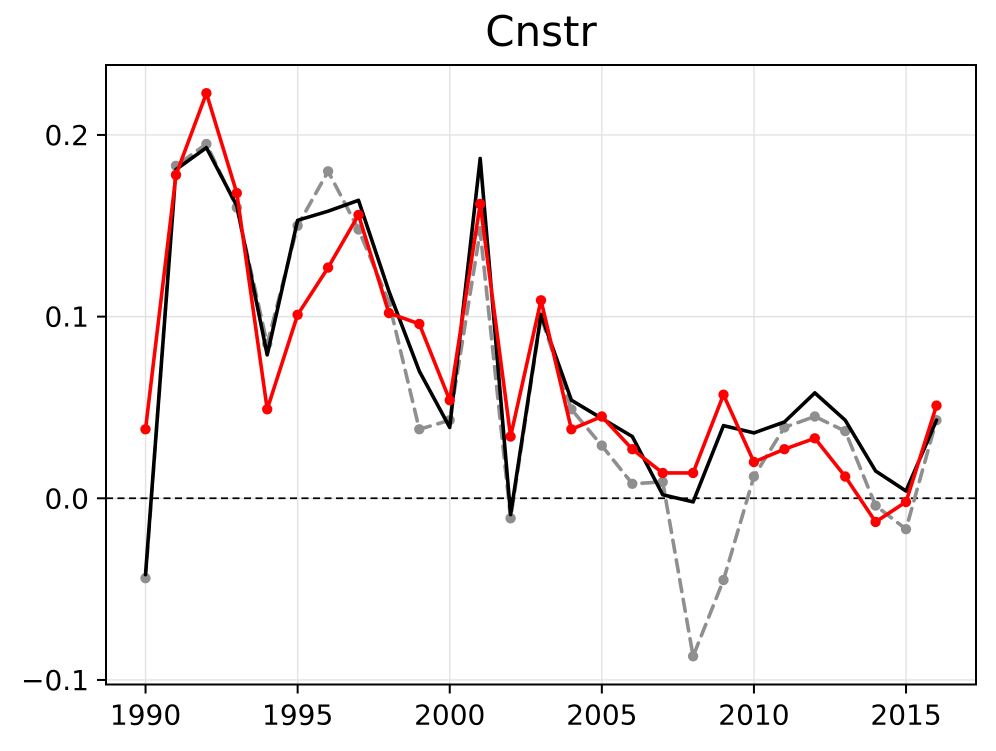 The image size is (996, 751). I want to click on x-tick-label: 2015, so click(905, 715).